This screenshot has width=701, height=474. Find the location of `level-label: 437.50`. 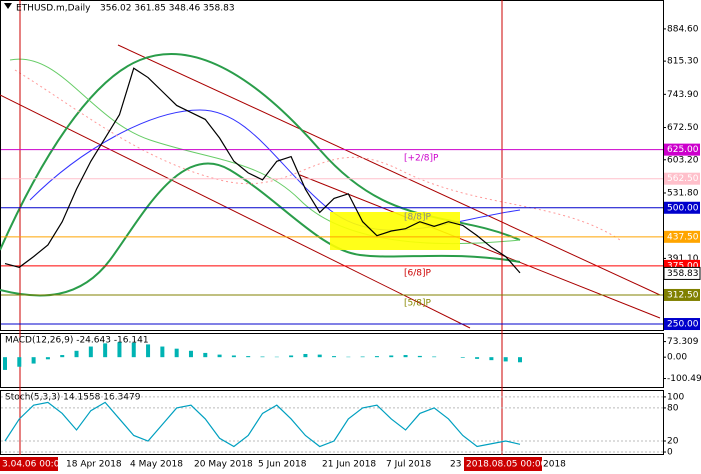

level-label: 437.50 is located at coordinates (683, 237).